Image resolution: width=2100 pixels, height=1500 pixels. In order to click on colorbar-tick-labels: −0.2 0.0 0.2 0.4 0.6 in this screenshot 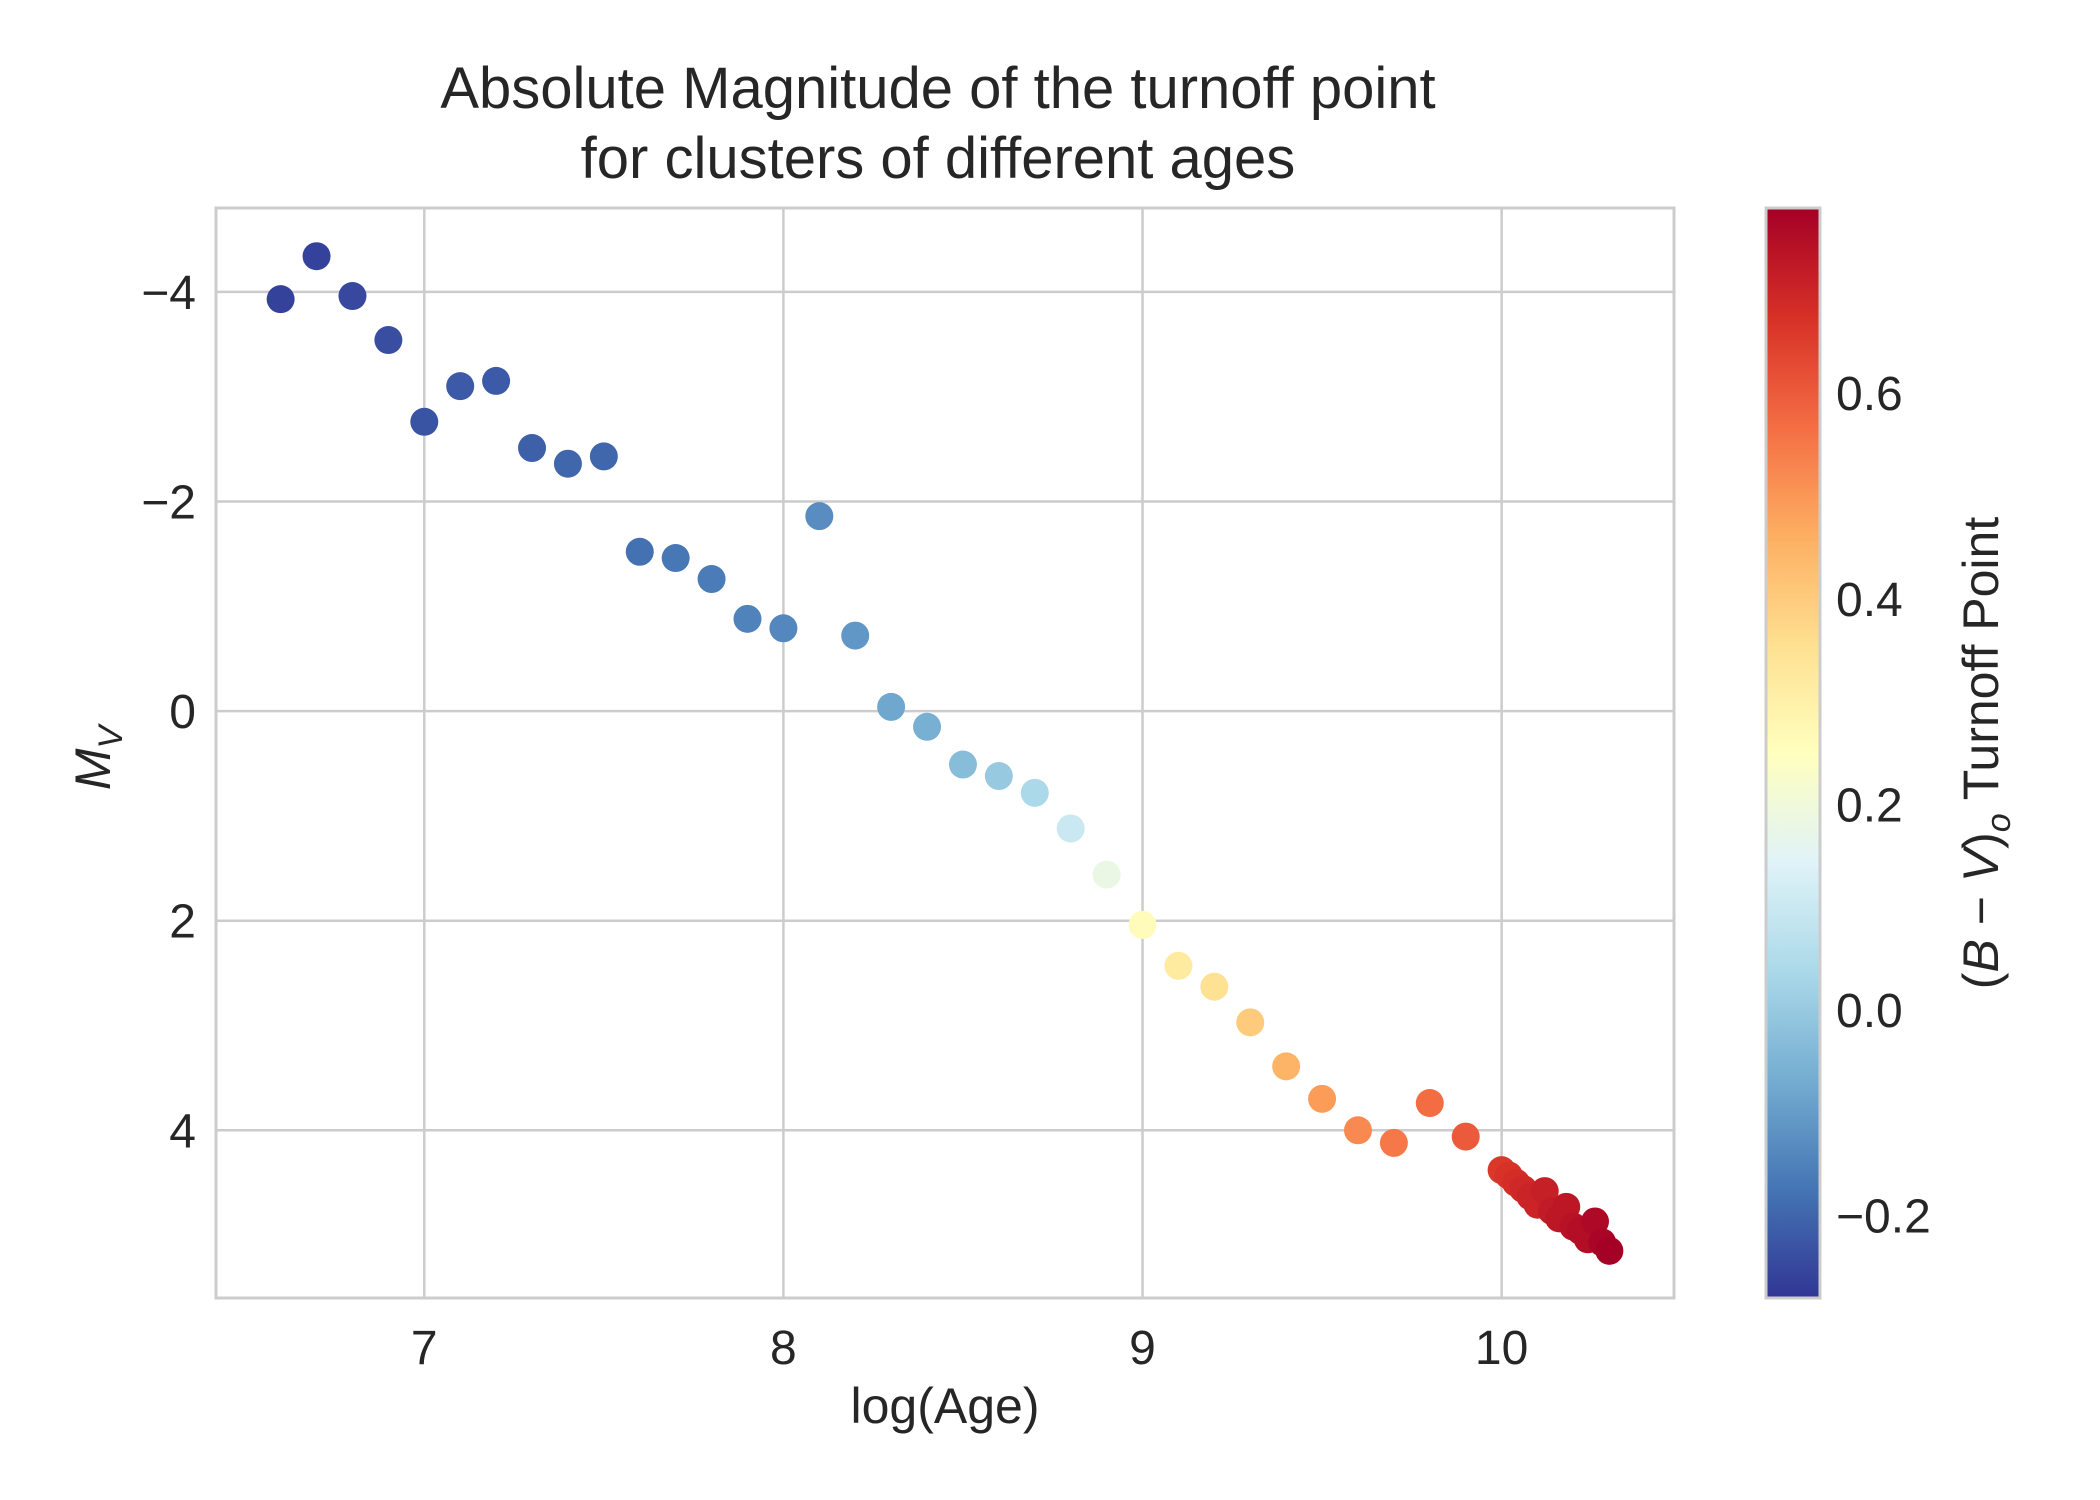, I will do `click(1883, 806)`.